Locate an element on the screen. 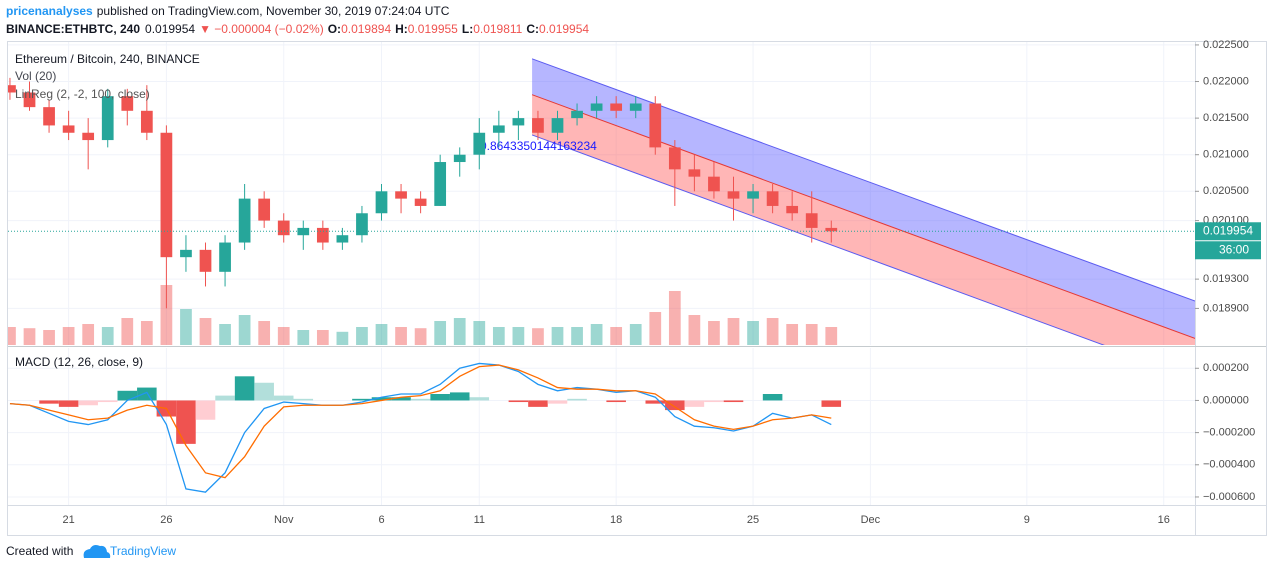  x-tick-label: 9 is located at coordinates (1027, 520).